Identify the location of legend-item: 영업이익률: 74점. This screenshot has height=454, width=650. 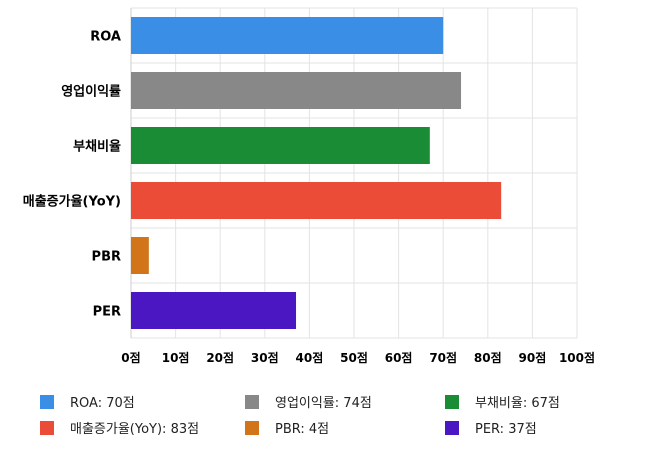
(308, 401).